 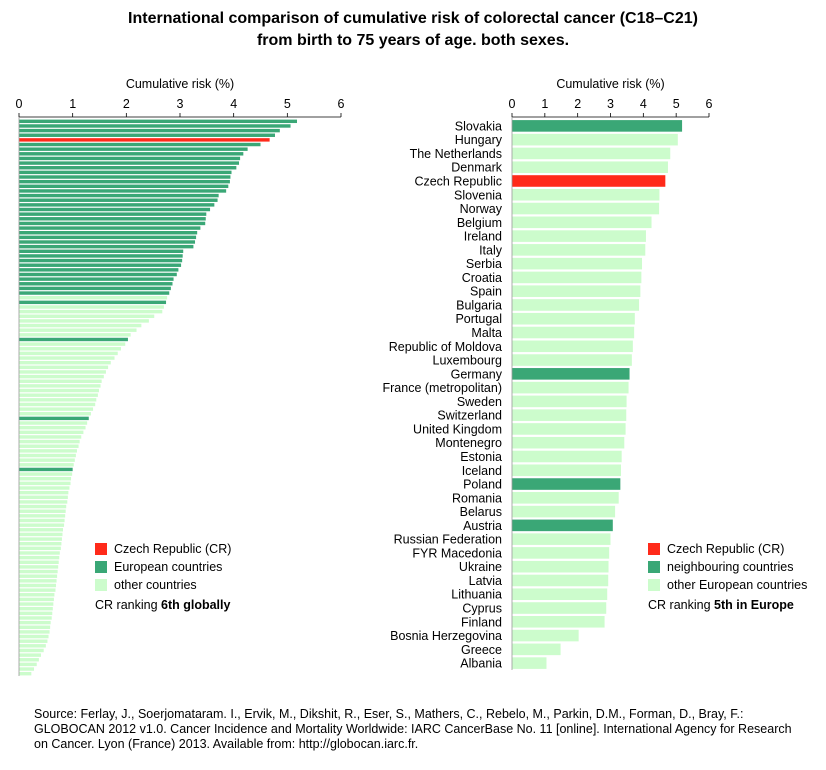 What do you see at coordinates (128, 605) in the screenshot?
I see `ranking-global-prefix: CR ranking` at bounding box center [128, 605].